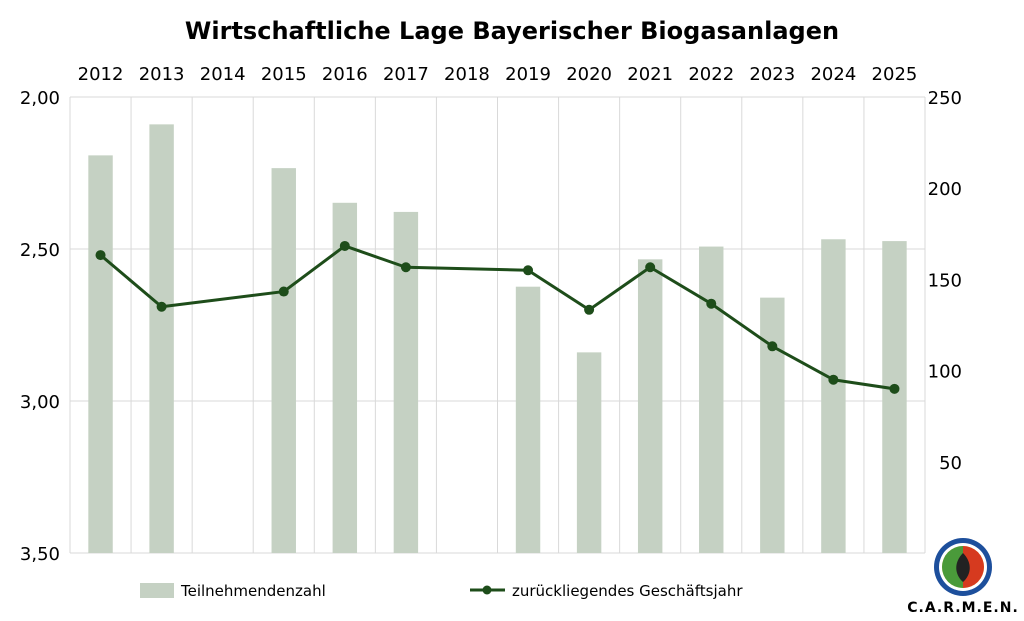  Describe the element at coordinates (157, 590) in the screenshot. I see `legend-bar-swatch` at that location.